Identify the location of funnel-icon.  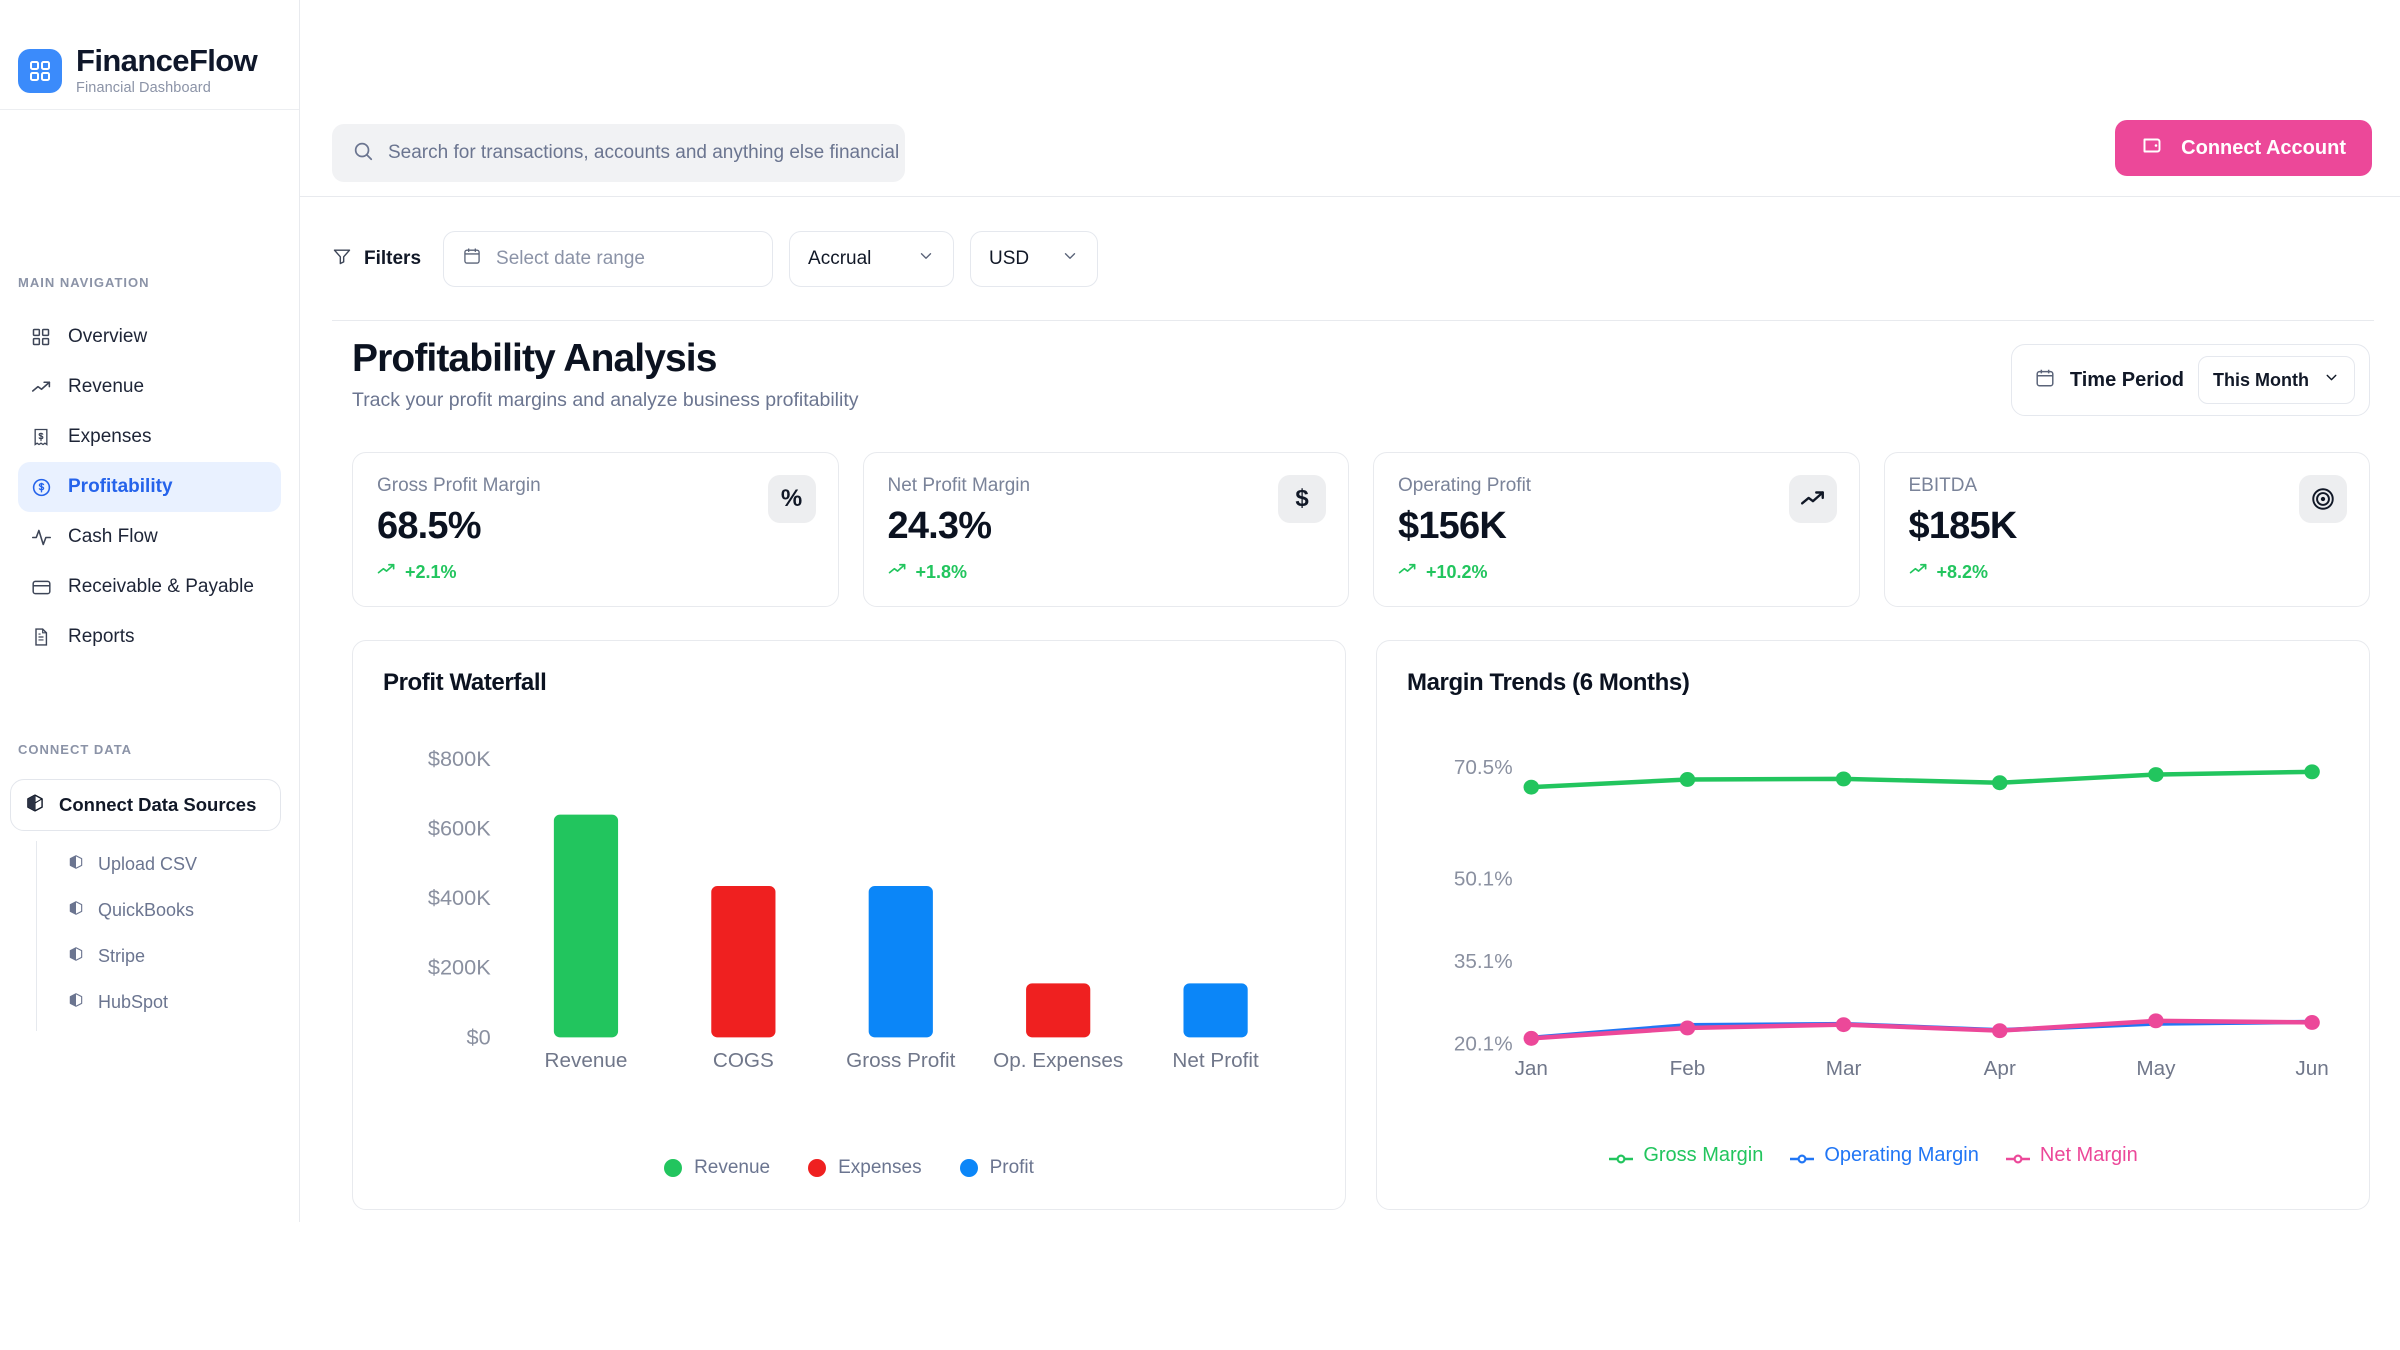
(342, 259).